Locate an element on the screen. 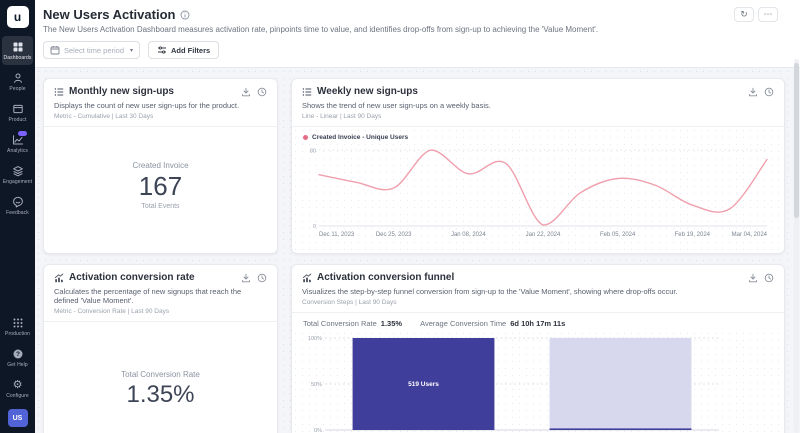 The height and width of the screenshot is (433, 800). sidebar-item-production: Production is located at coordinates (17, 326).